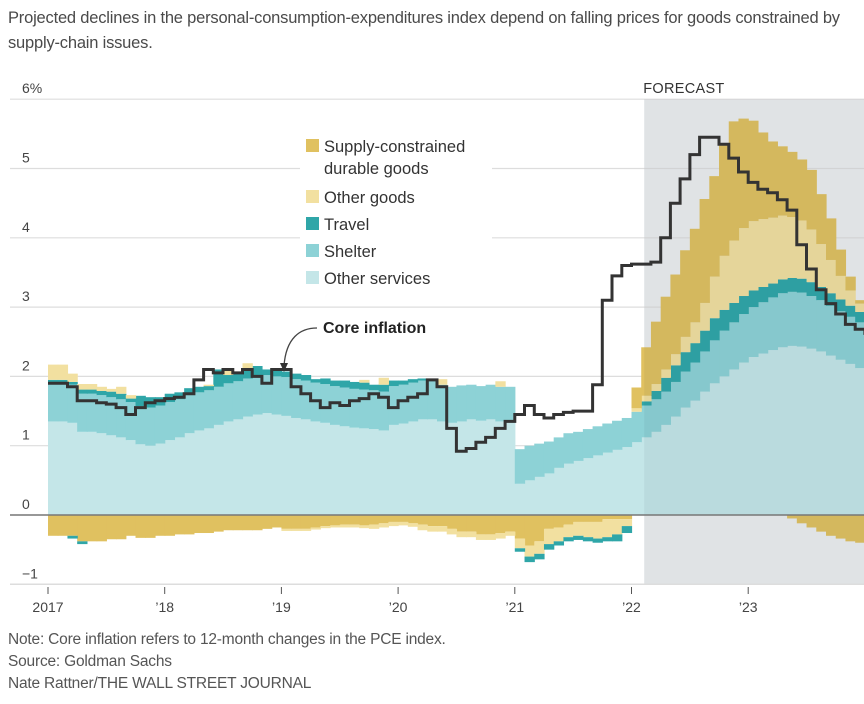 This screenshot has height=704, width=864. What do you see at coordinates (26, 227) in the screenshot?
I see `y-tick-label-4: 4` at bounding box center [26, 227].